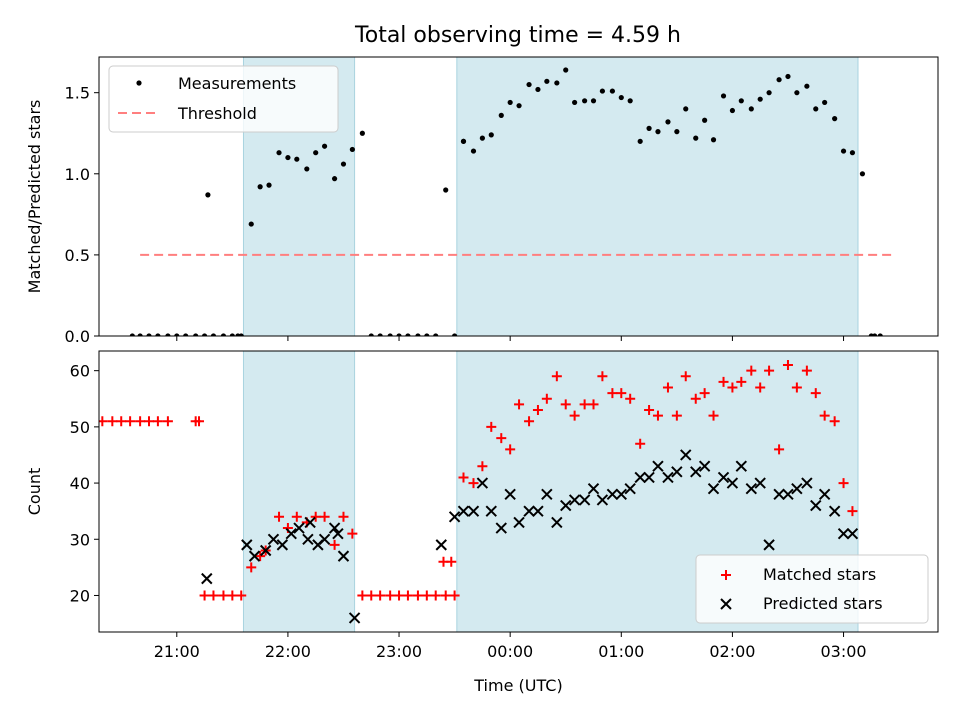  Describe the element at coordinates (80, 595) in the screenshot. I see `y-tick-label: 20` at that location.